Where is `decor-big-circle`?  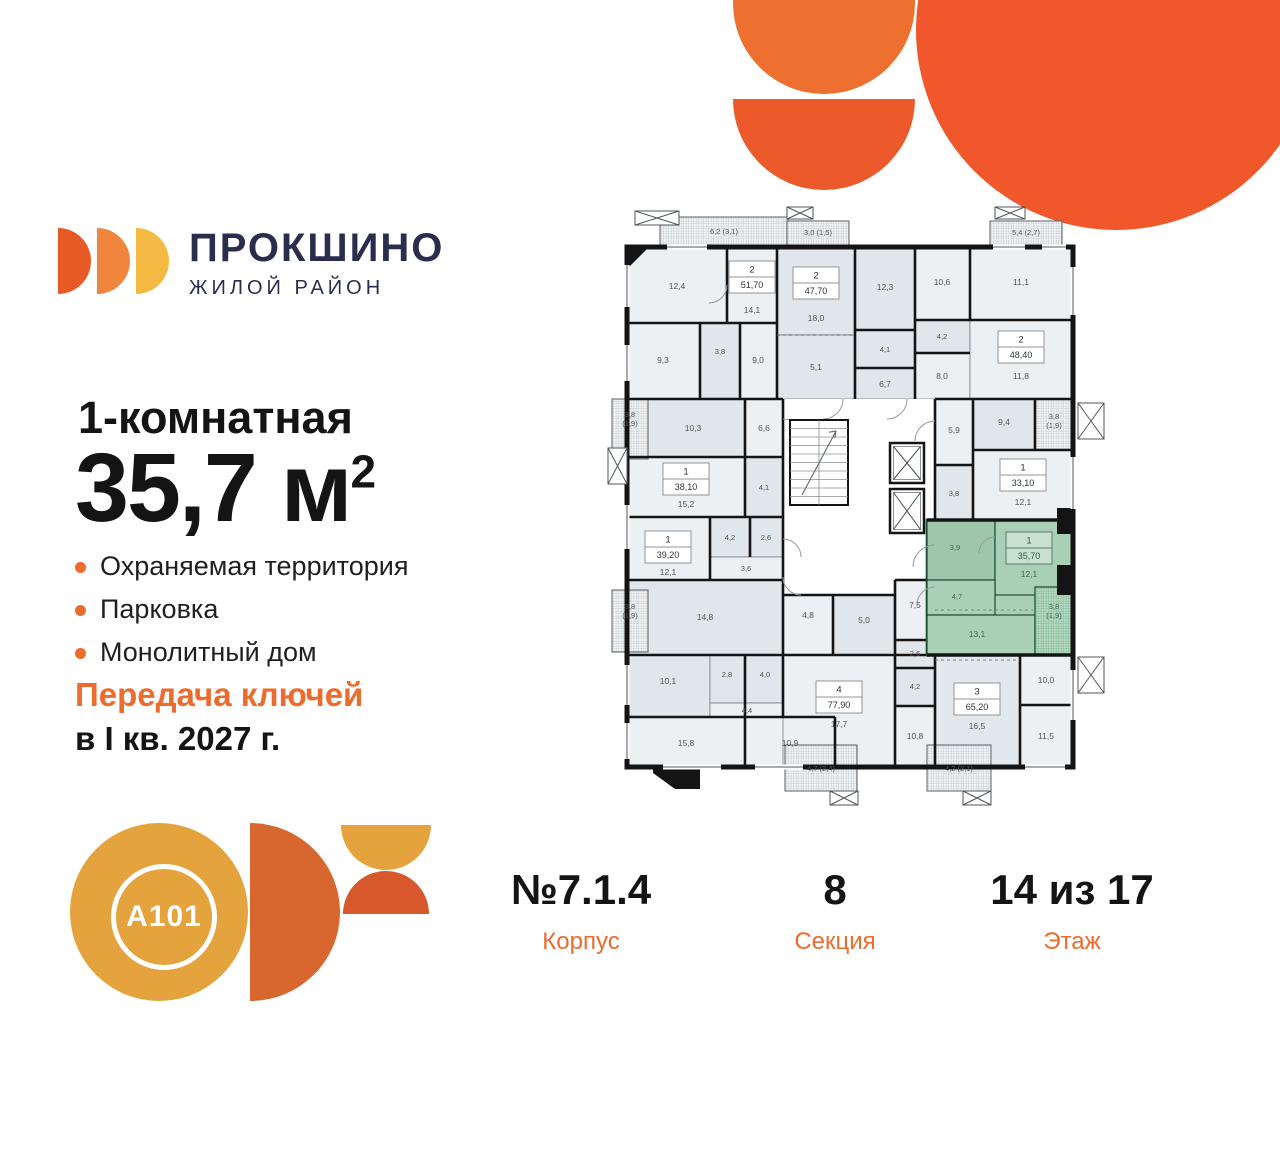
decor-big-circle is located at coordinates (1098, 115).